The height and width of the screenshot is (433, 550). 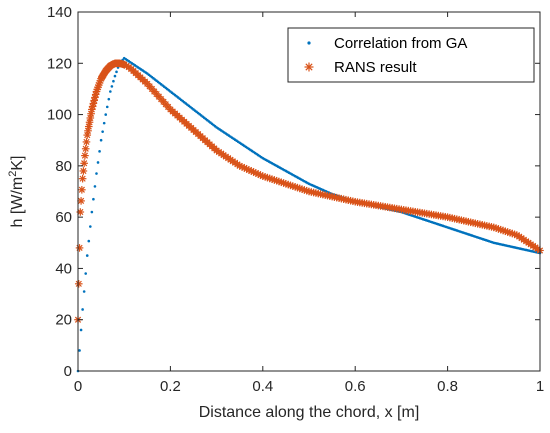 I want to click on y-tick-label: 140, so click(x=59, y=12).